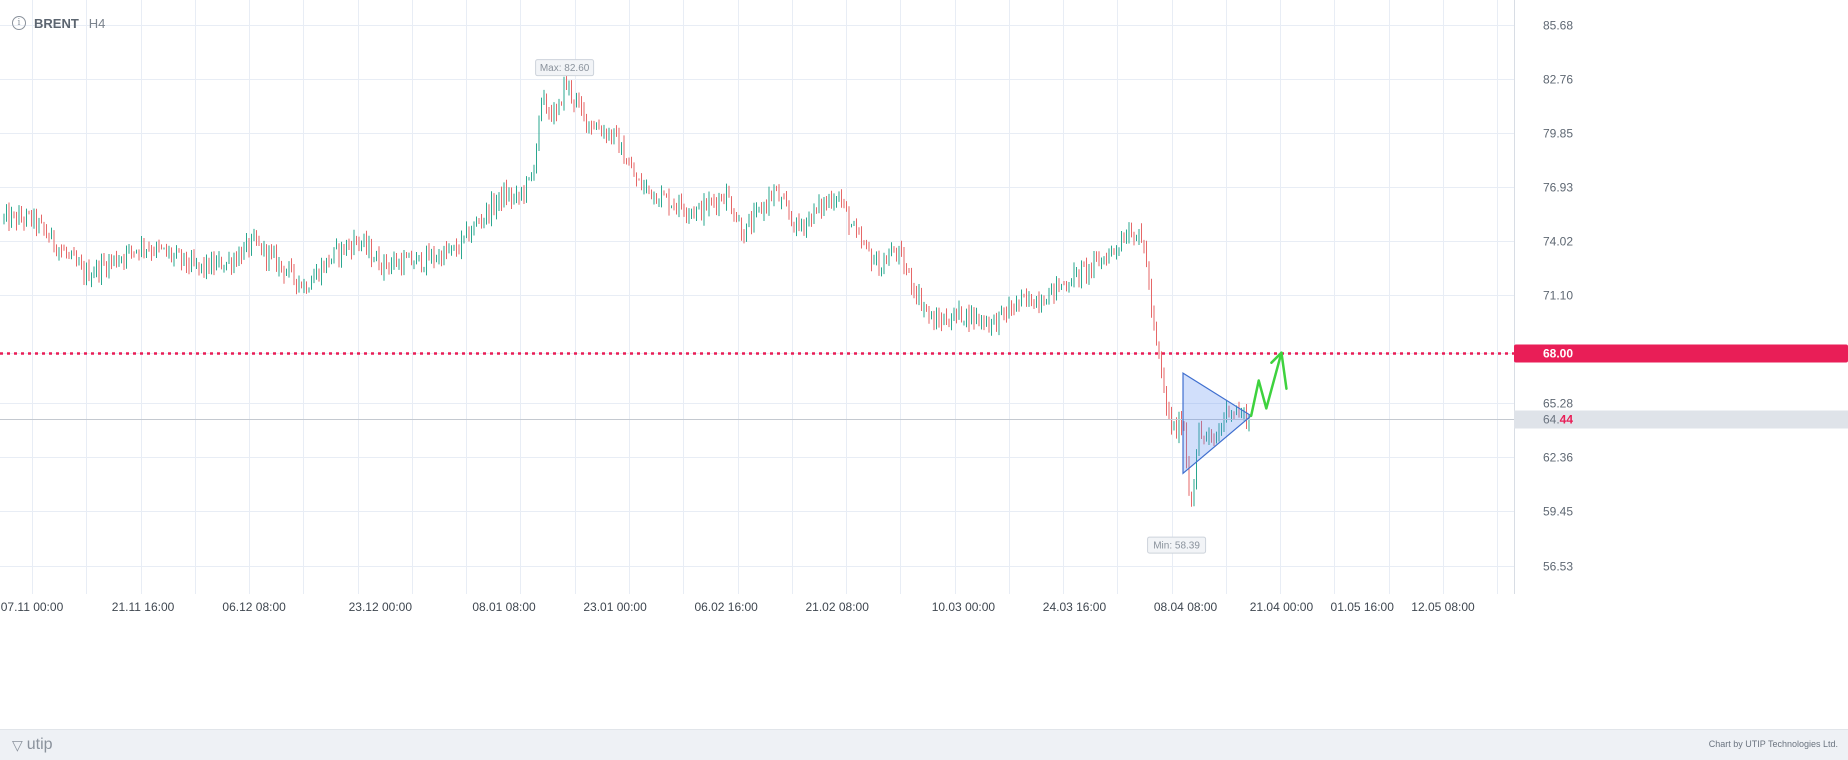  Describe the element at coordinates (1217, 423) in the screenshot. I see `triangle-pattern` at that location.